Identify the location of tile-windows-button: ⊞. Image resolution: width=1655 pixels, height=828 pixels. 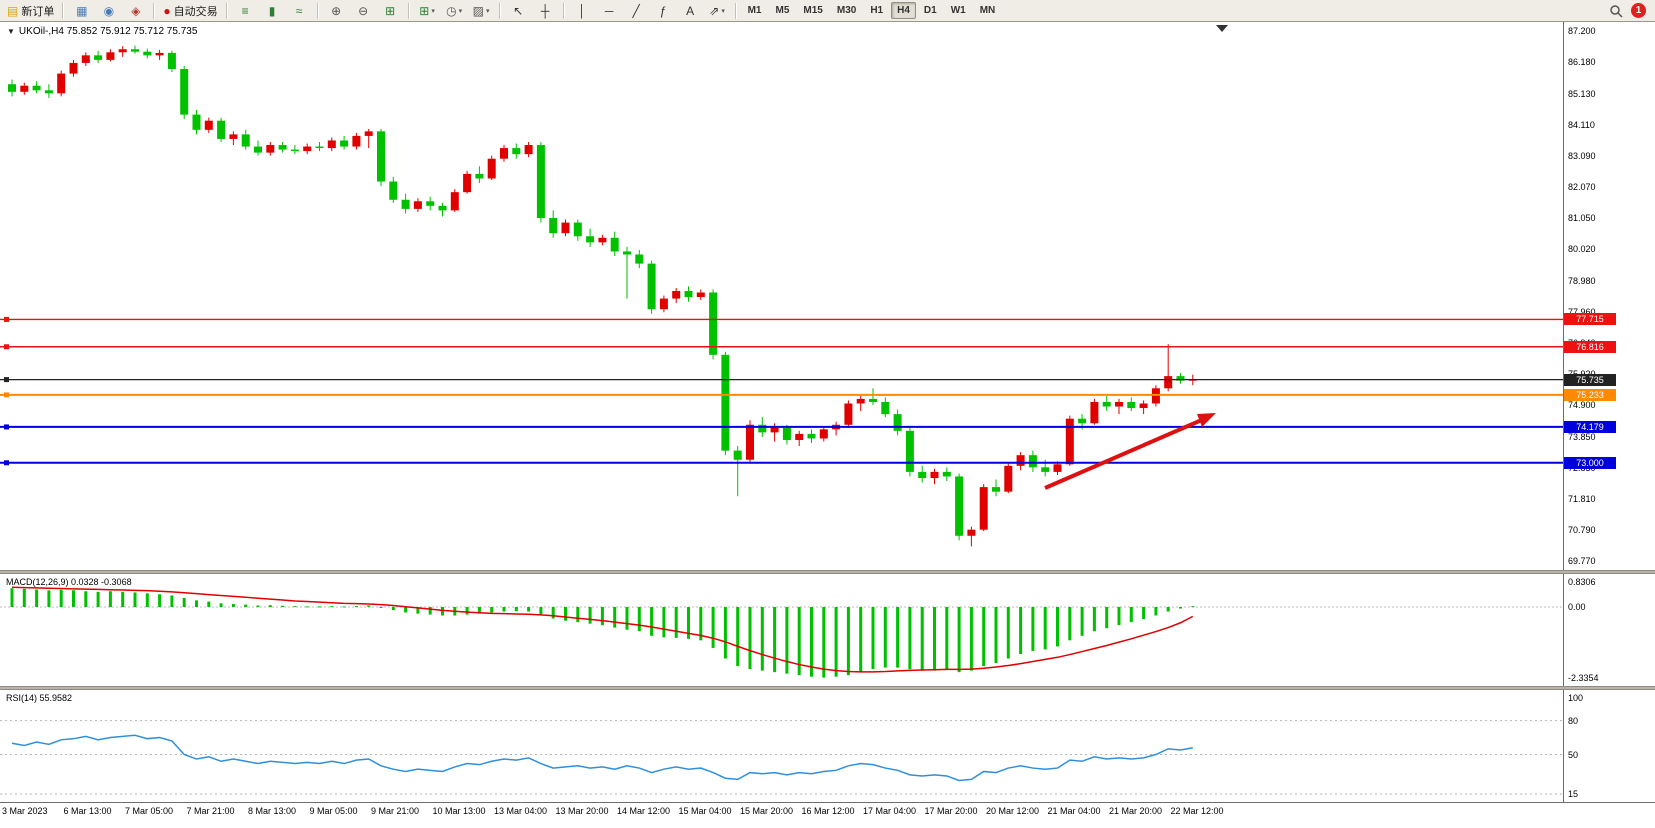
(390, 10).